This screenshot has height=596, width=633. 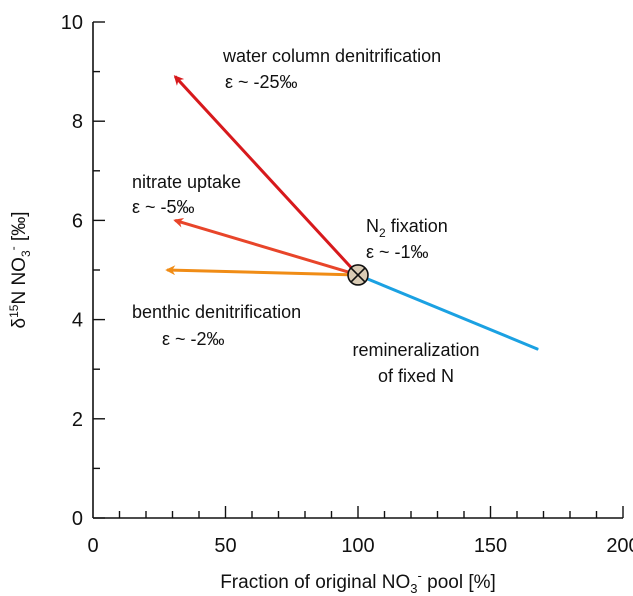 What do you see at coordinates (448, 312) in the screenshot?
I see `arrow-remineralization-of-fixed-n` at bounding box center [448, 312].